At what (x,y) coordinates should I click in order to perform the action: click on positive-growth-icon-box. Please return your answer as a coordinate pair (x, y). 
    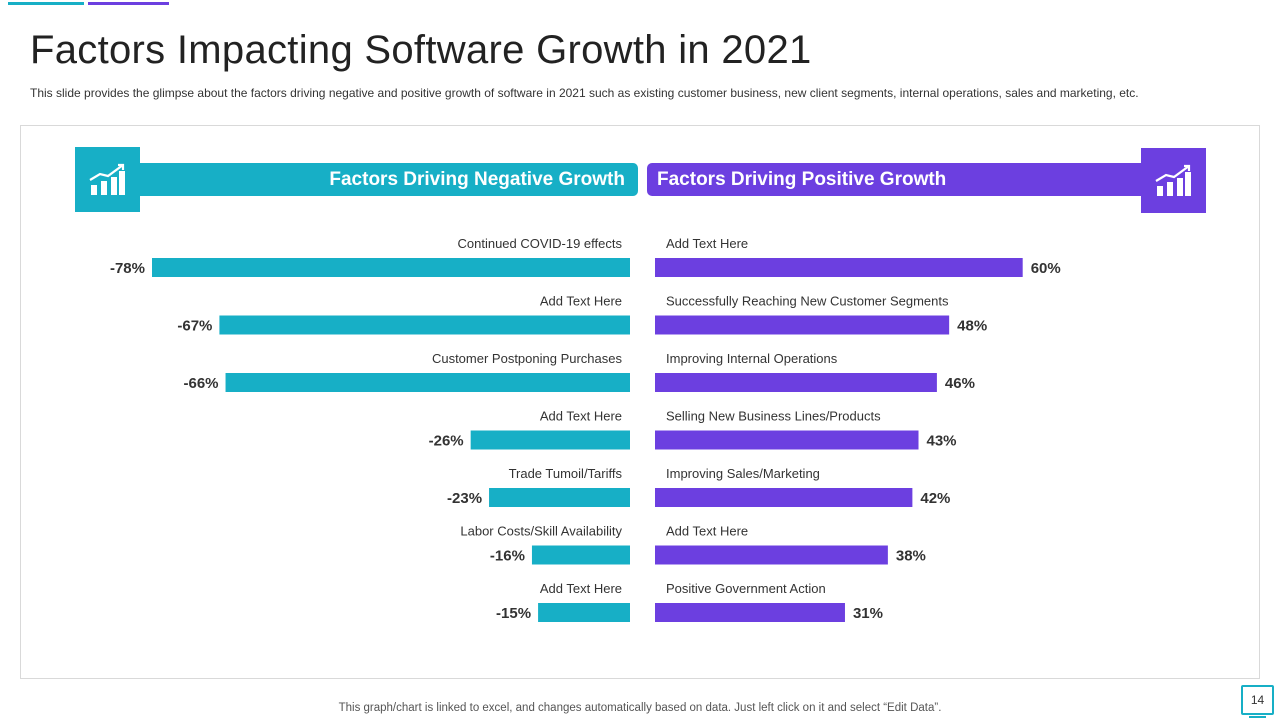
    Looking at the image, I should click on (1173, 180).